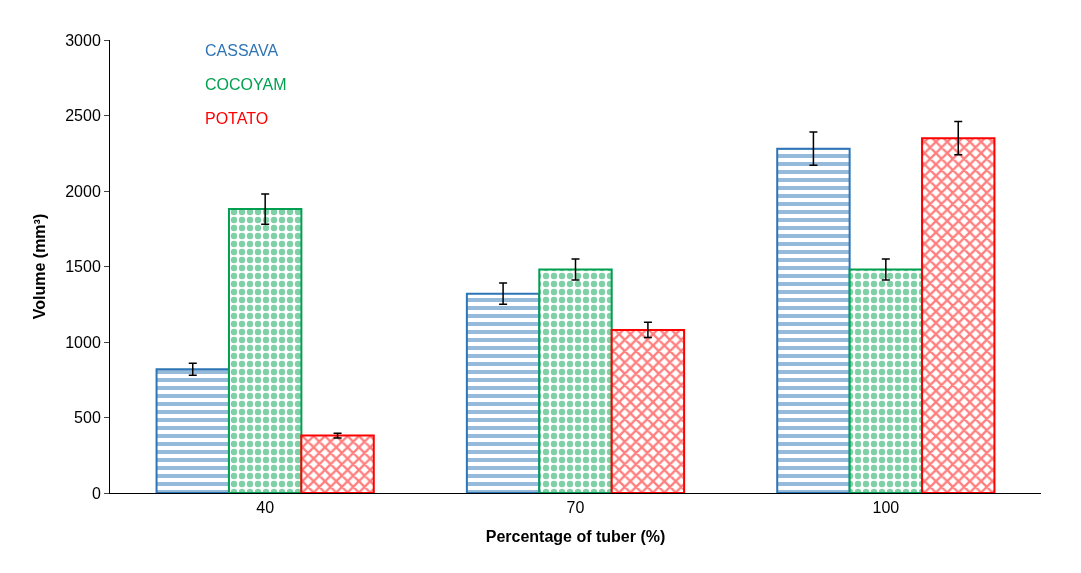 The image size is (1081, 573). I want to click on x-tick-label: 70, so click(575, 508).